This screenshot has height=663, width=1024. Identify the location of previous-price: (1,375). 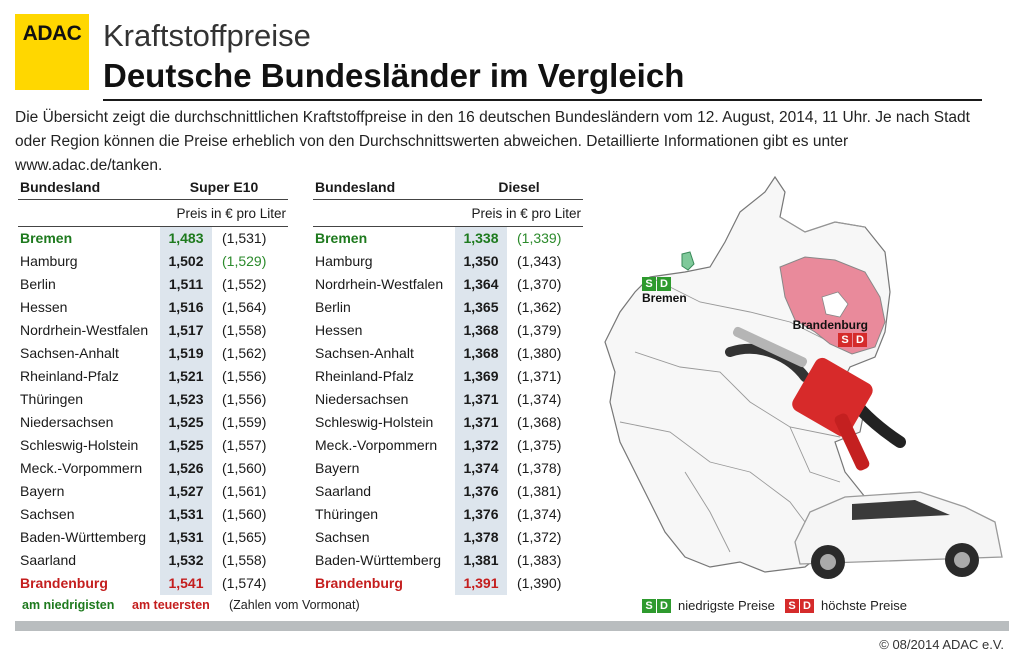
(539, 445).